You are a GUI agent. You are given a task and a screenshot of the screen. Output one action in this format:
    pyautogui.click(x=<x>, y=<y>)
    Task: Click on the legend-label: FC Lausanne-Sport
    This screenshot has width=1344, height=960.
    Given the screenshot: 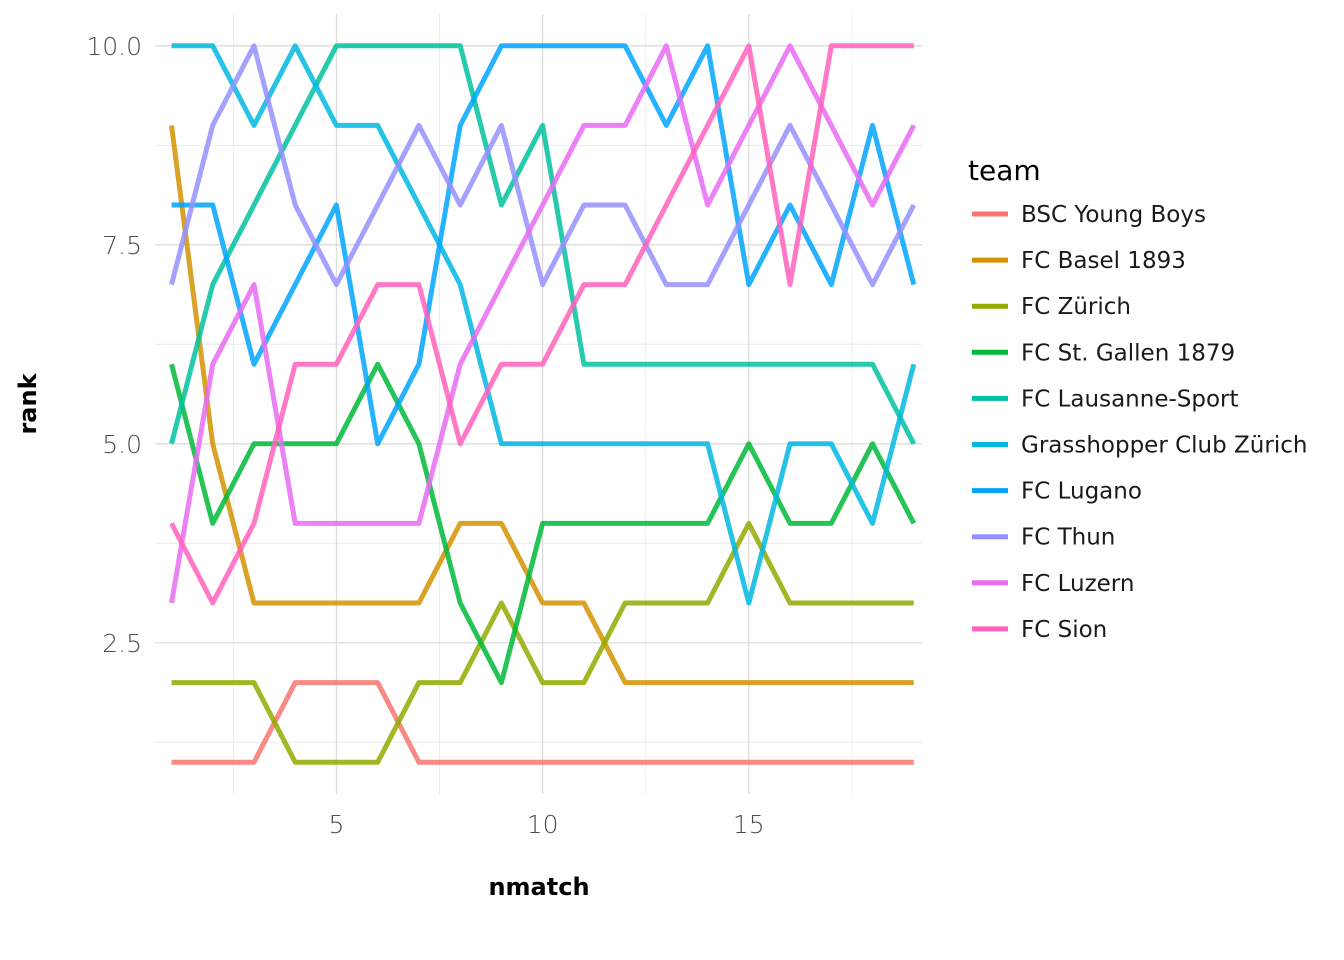 What is the action you would take?
    pyautogui.click(x=1130, y=399)
    